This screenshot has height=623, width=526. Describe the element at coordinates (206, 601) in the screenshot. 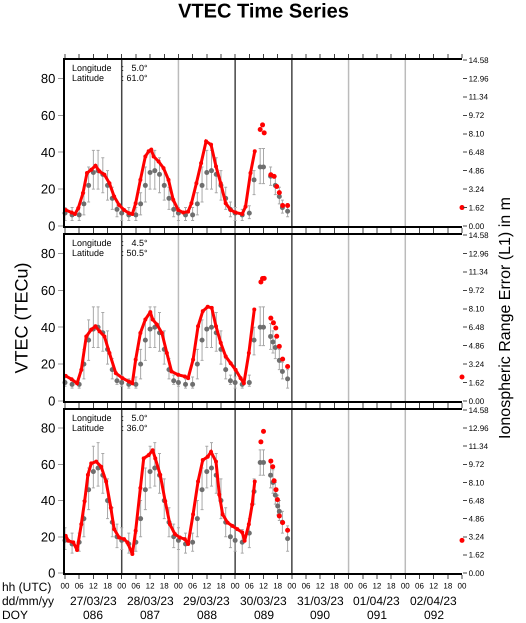

I see `text: 29/03/23` at that location.